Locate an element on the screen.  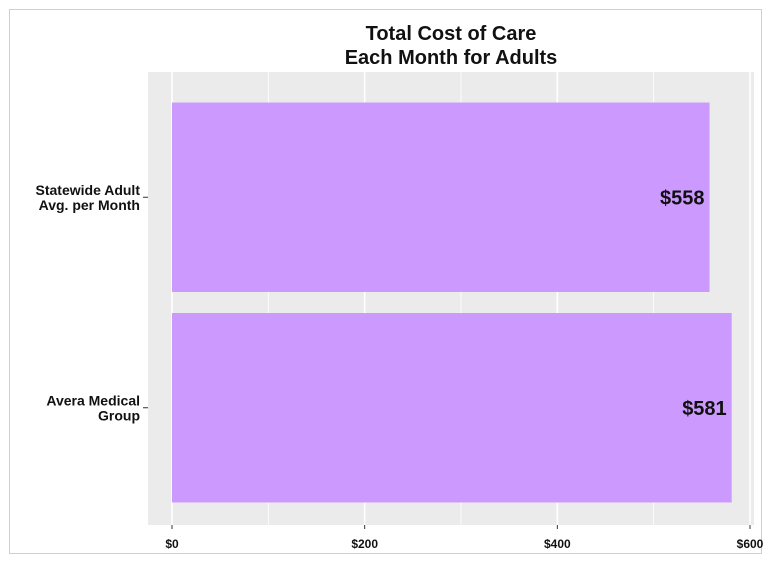
x-tick-label: $200 is located at coordinates (364, 544).